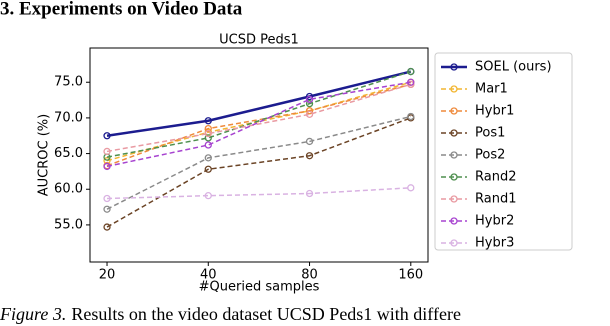 This screenshot has width=610, height=326. I want to click on y-tick-label: 70.0, so click(68, 117).